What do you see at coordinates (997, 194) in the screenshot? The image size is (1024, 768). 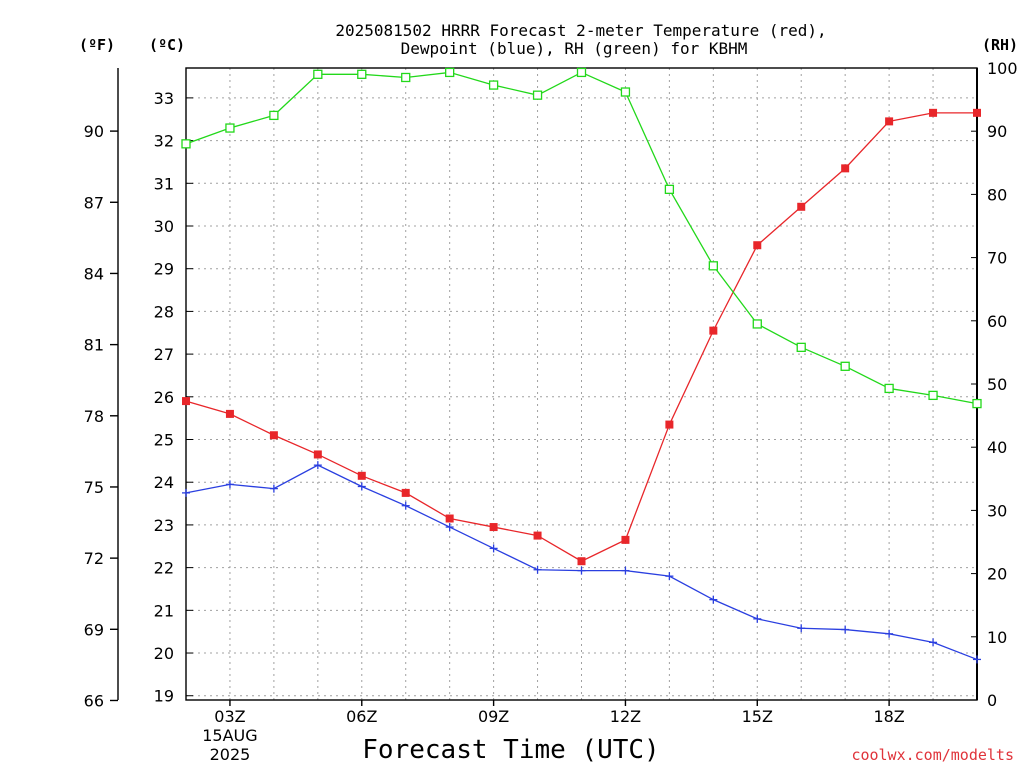 I see `rh-tick-label: 80` at bounding box center [997, 194].